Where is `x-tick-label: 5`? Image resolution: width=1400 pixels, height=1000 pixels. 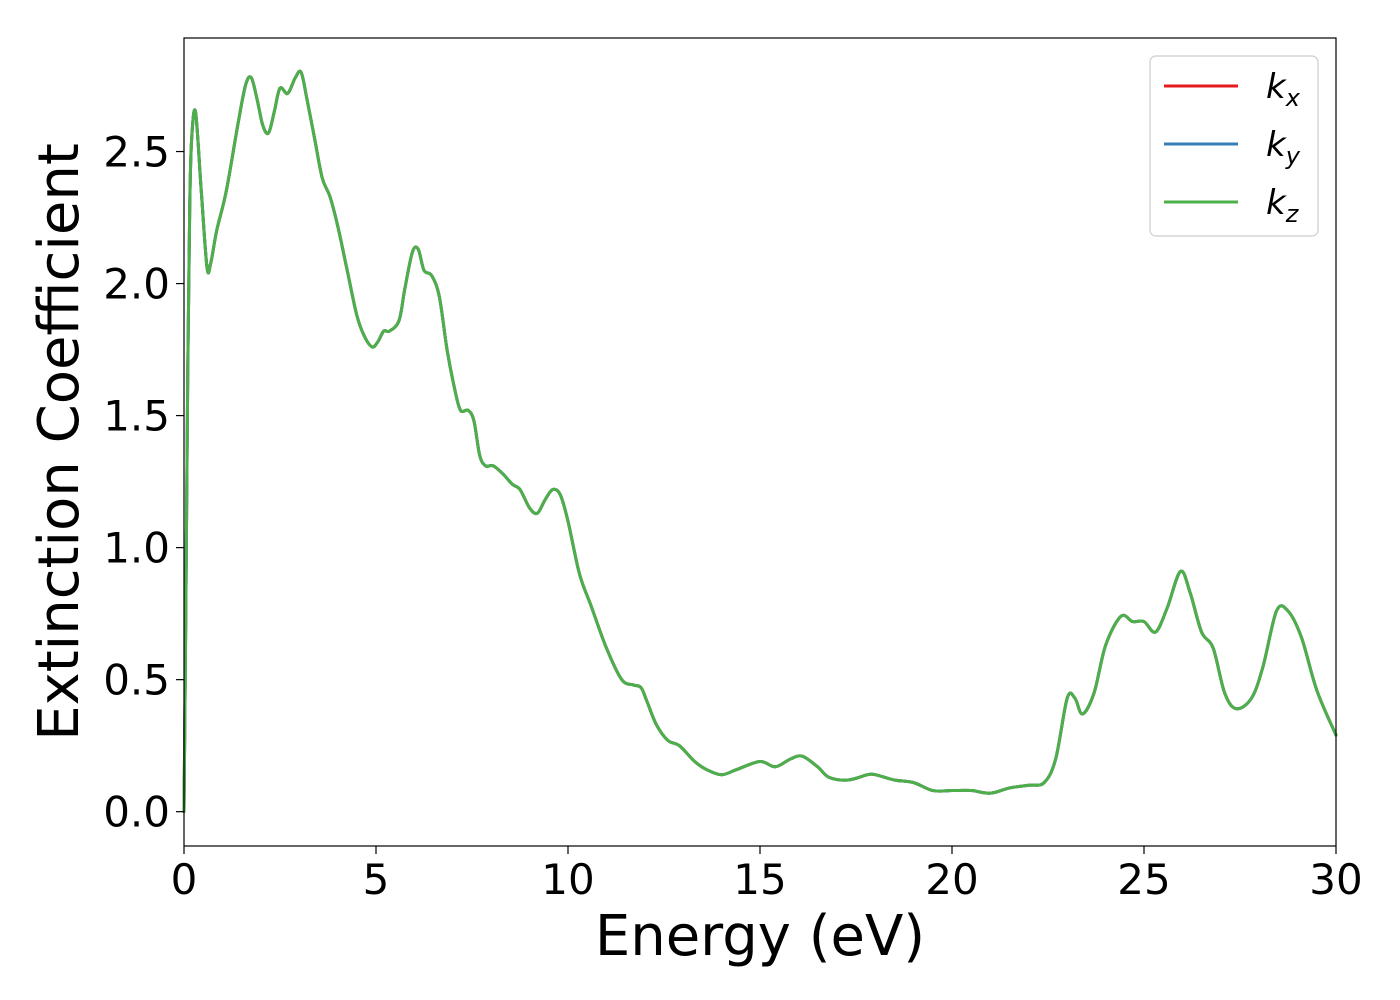
x-tick-label: 5 is located at coordinates (376, 879).